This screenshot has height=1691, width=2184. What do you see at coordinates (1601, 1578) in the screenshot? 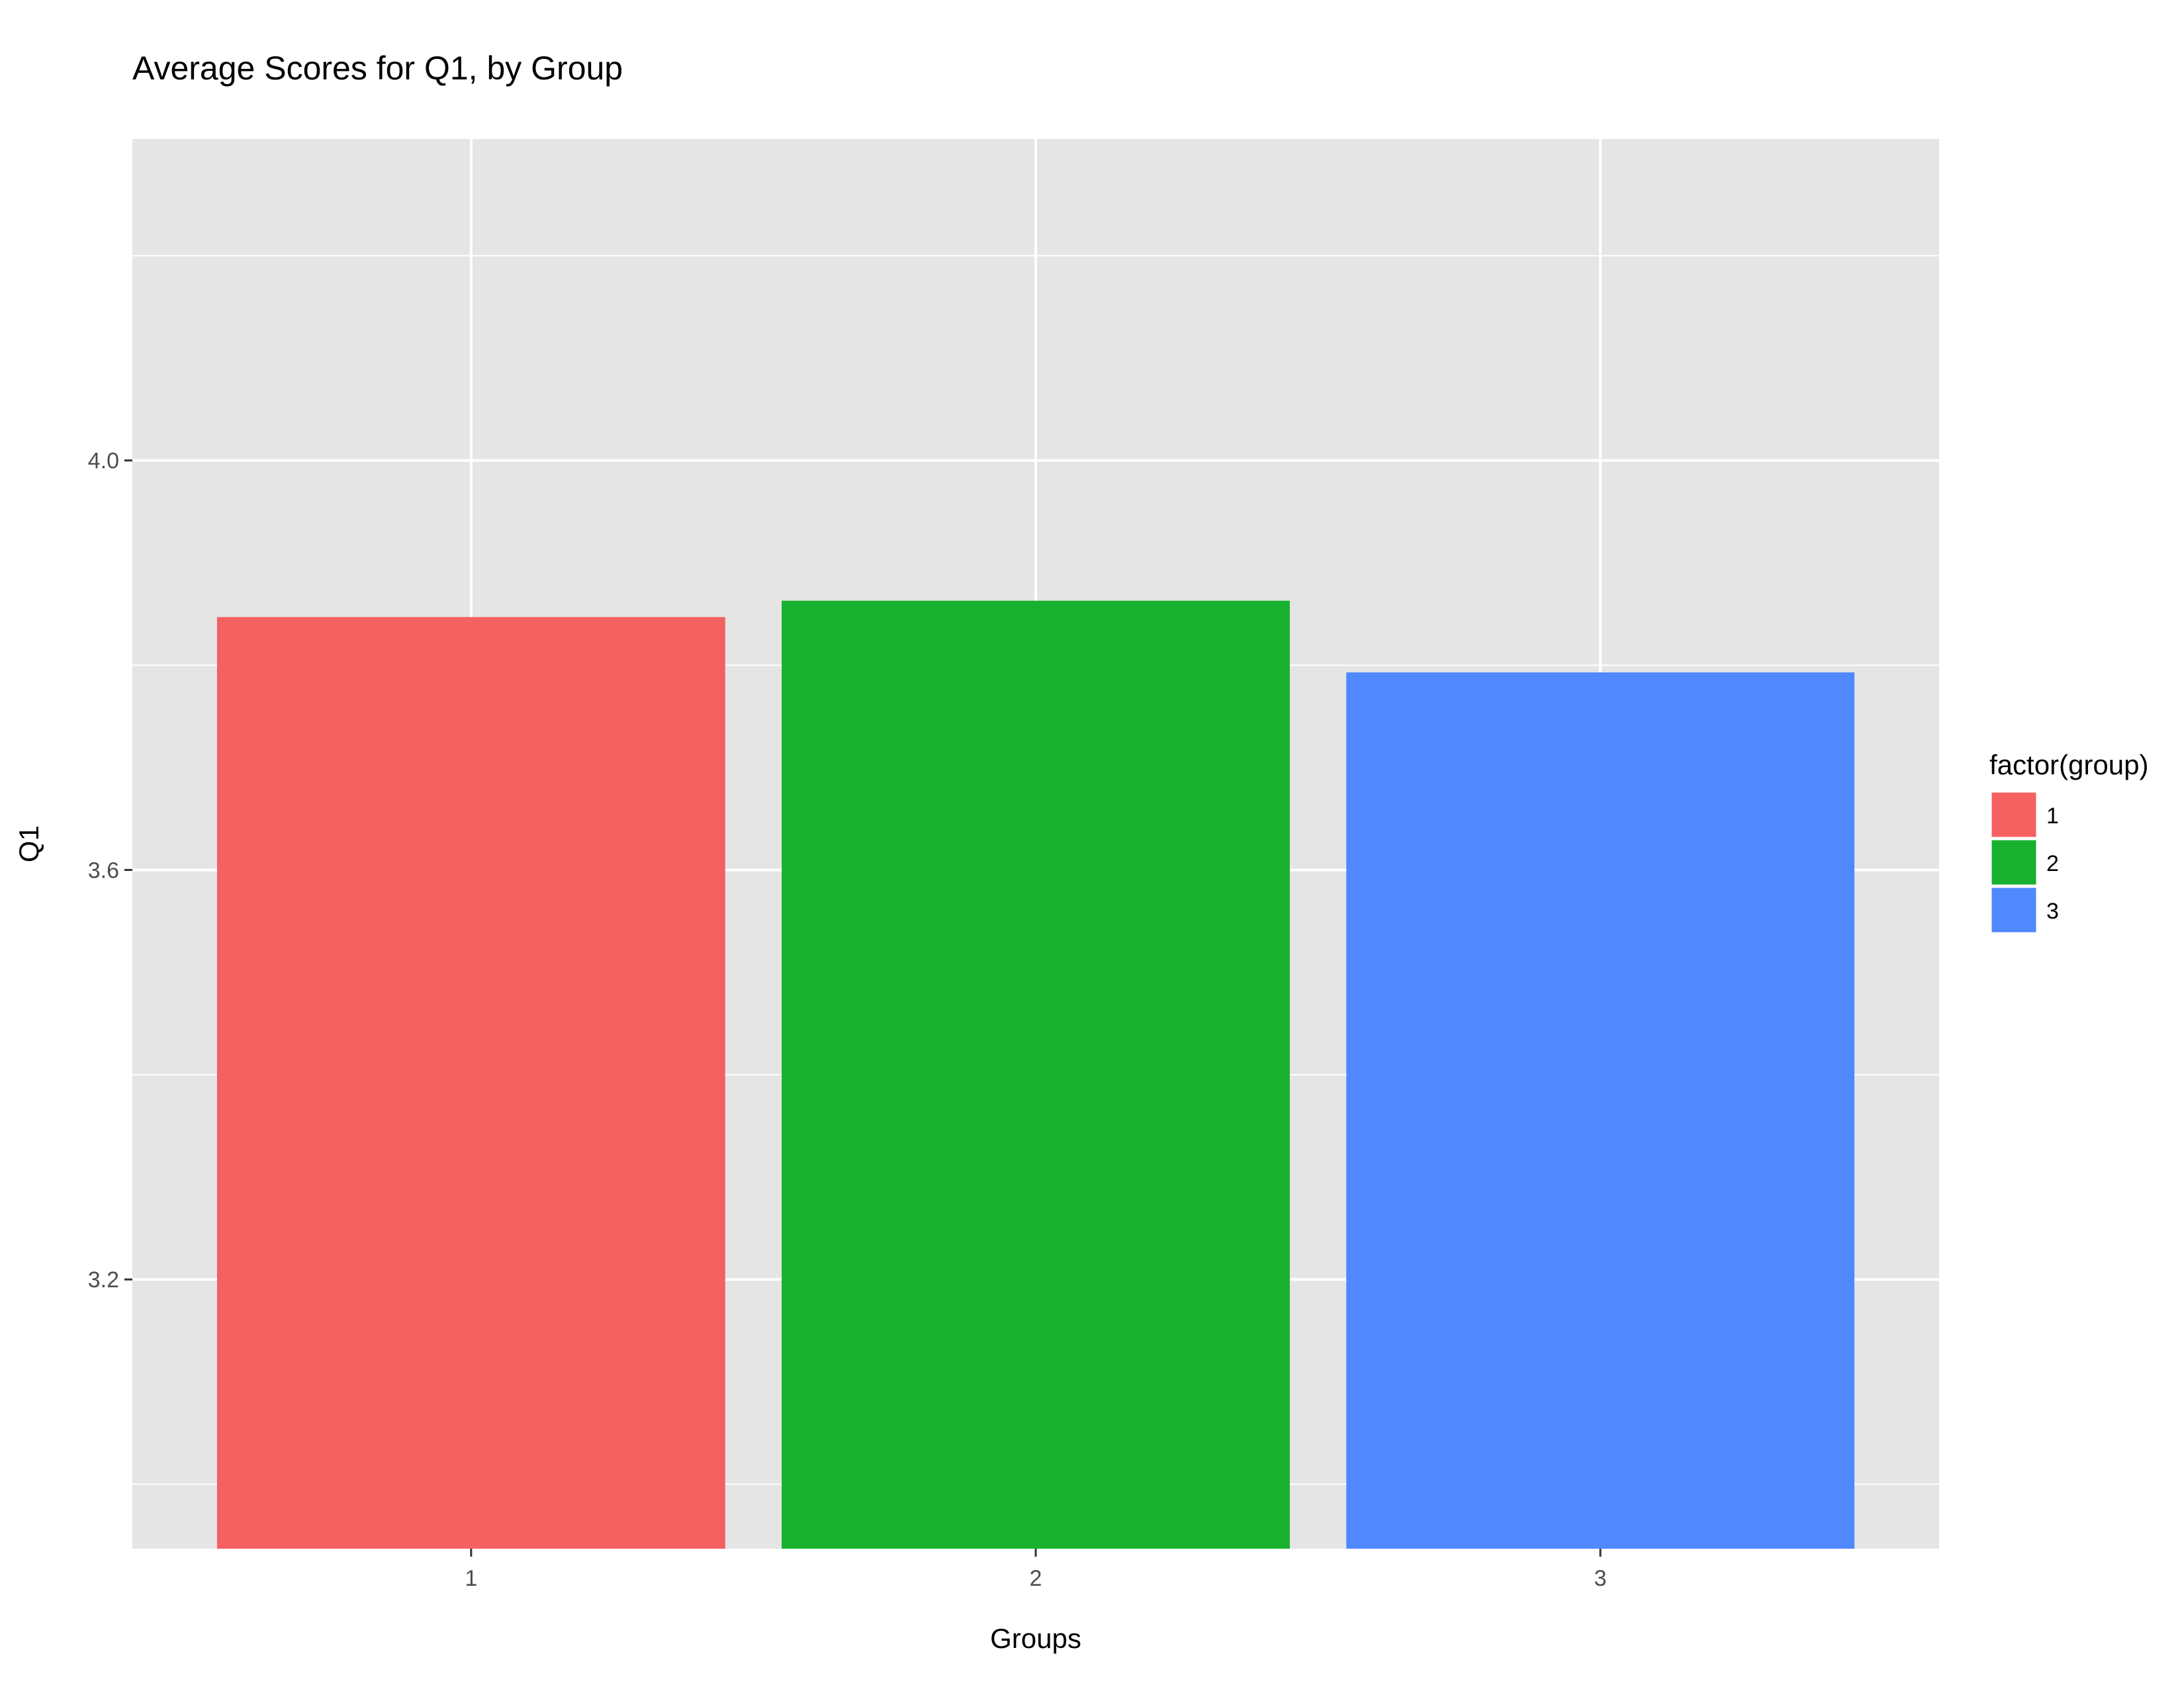
I see `x-tick-label: 3` at bounding box center [1601, 1578].